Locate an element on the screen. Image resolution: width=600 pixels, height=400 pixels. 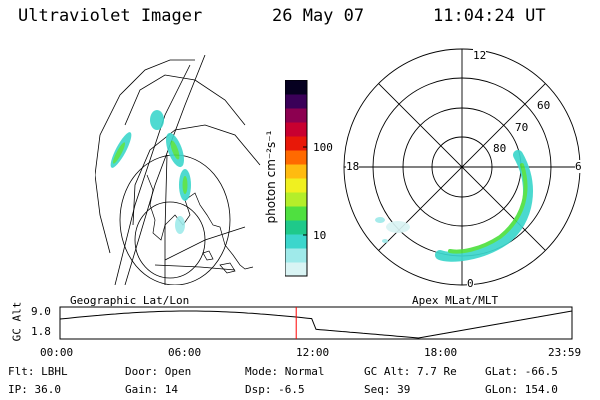
auroral-oval is located at coordinates (454, 206).